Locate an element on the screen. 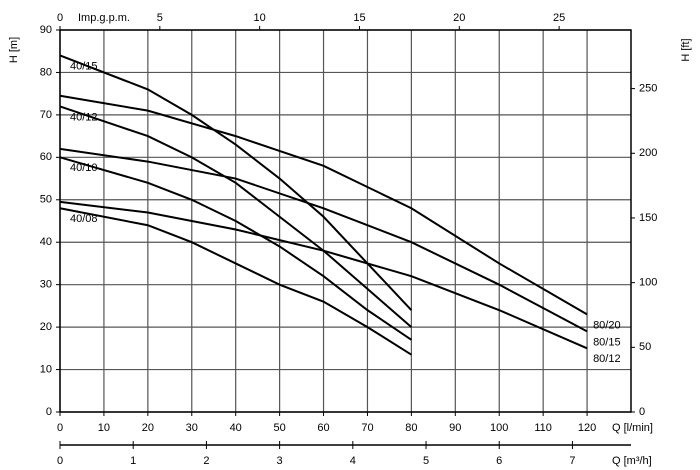  top-axis-title: Imp.g.p.m. is located at coordinates (104, 18).